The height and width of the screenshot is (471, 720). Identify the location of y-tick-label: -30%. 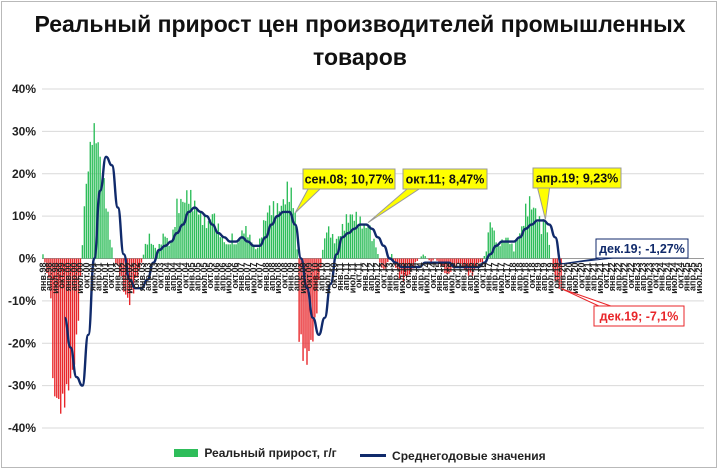
(22, 386).